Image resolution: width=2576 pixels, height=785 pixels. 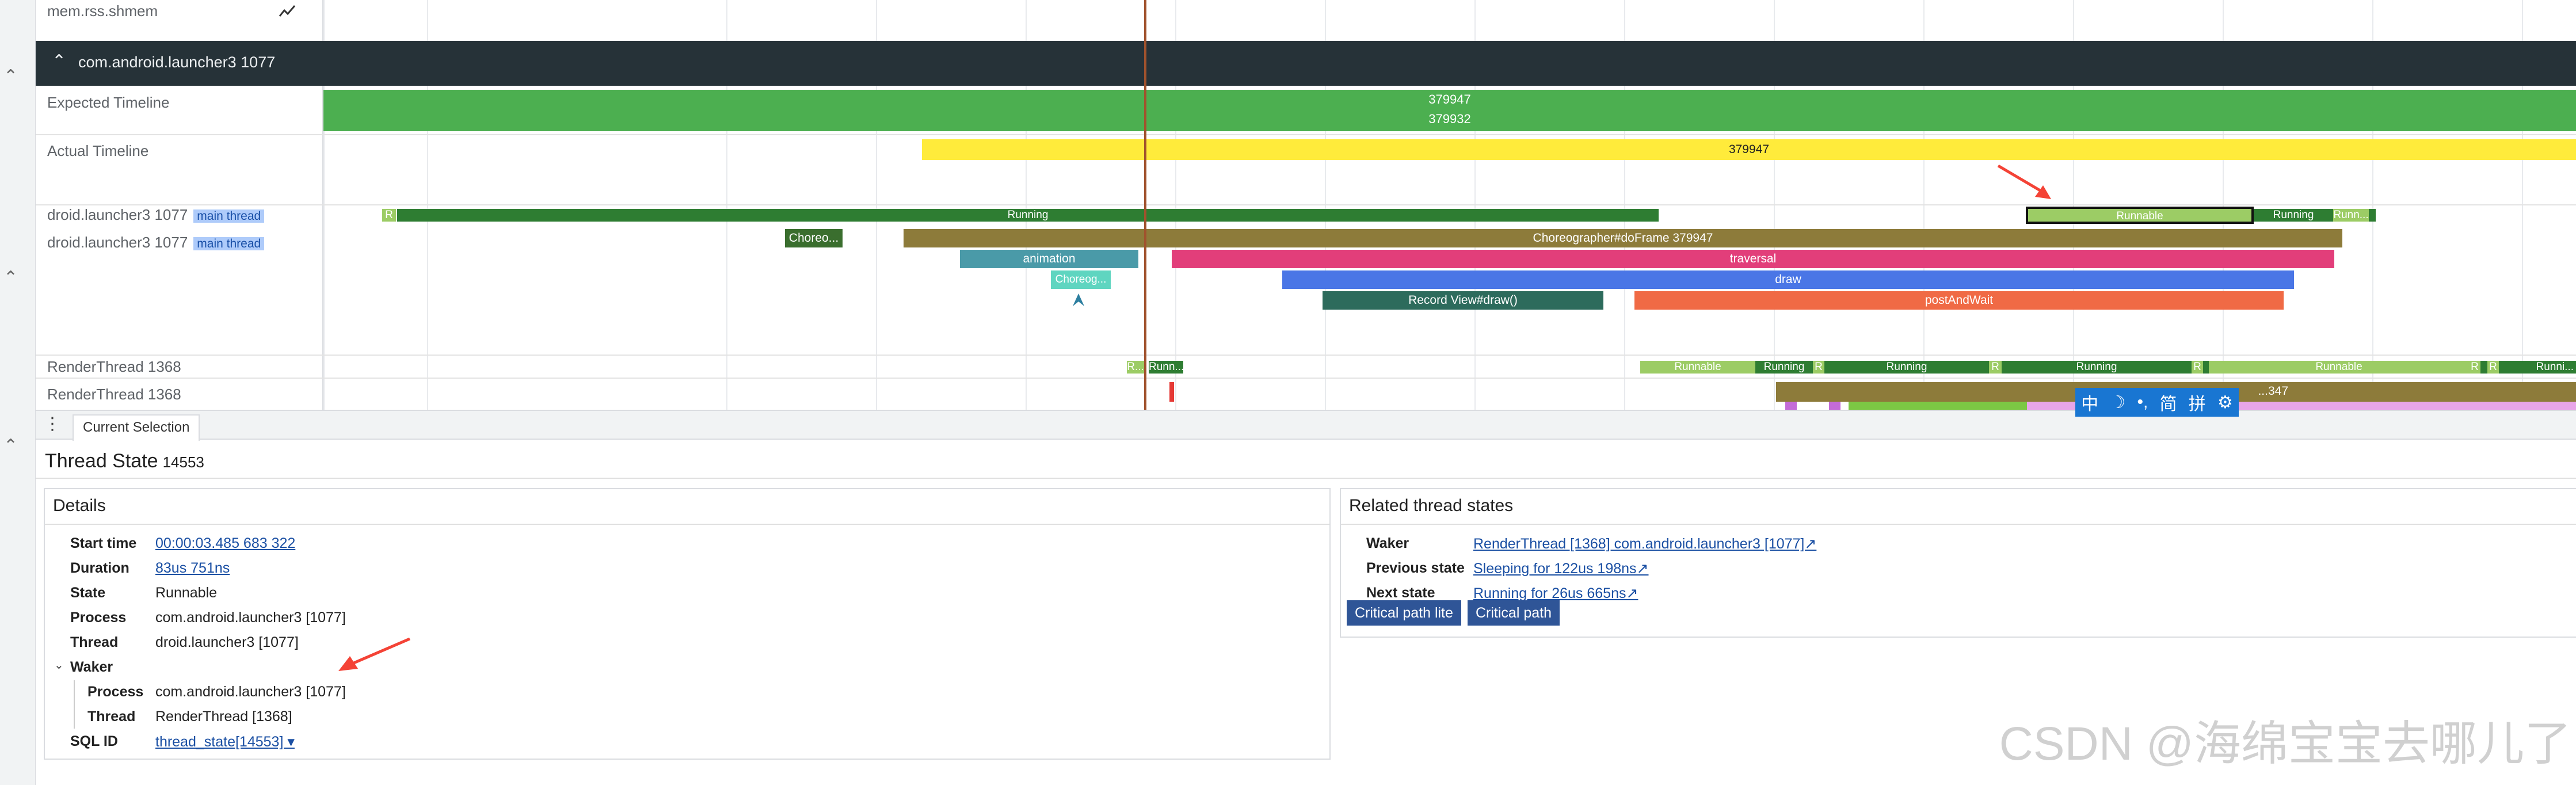 I want to click on thread-state-slice, so click(x=2373, y=216).